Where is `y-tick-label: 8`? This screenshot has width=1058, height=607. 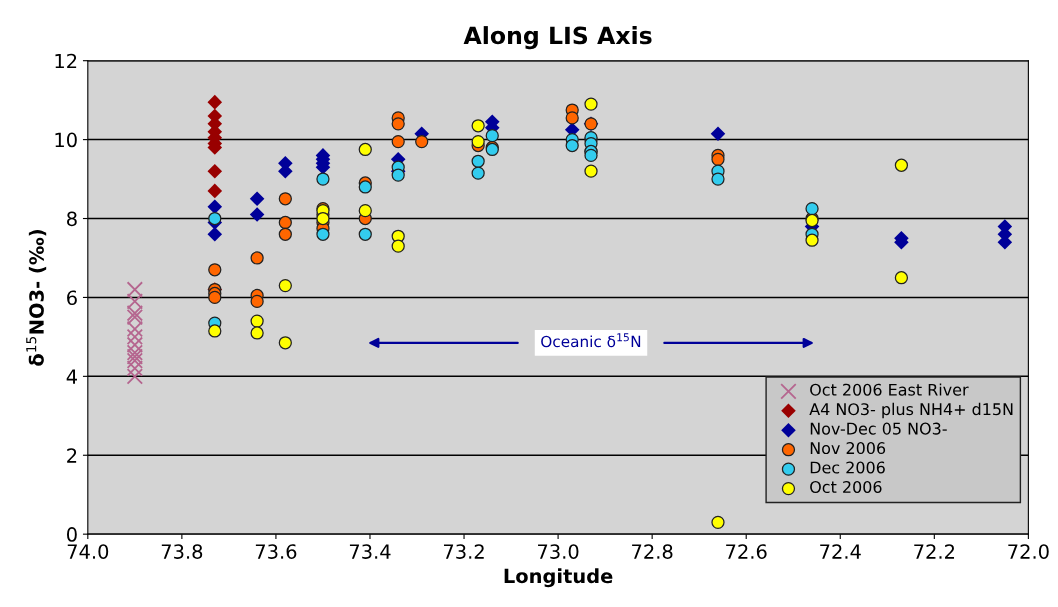
y-tick-label: 8 is located at coordinates (72, 219).